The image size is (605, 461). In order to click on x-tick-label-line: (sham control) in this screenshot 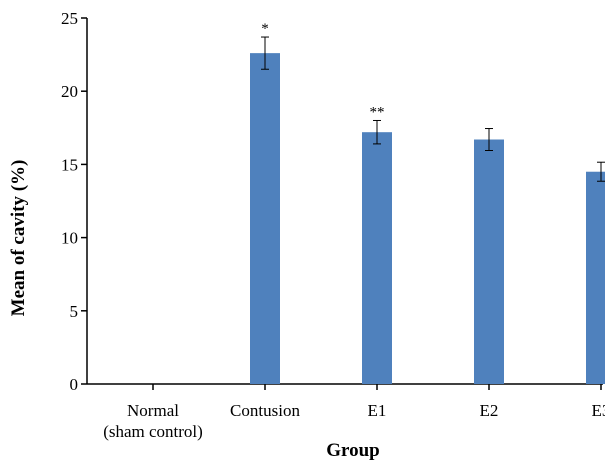, I will do `click(153, 431)`.